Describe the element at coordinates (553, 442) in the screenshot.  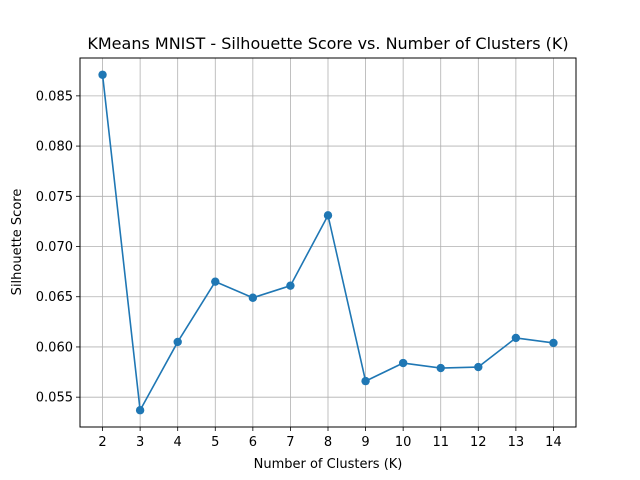
I see `x-tick-label: 14` at that location.